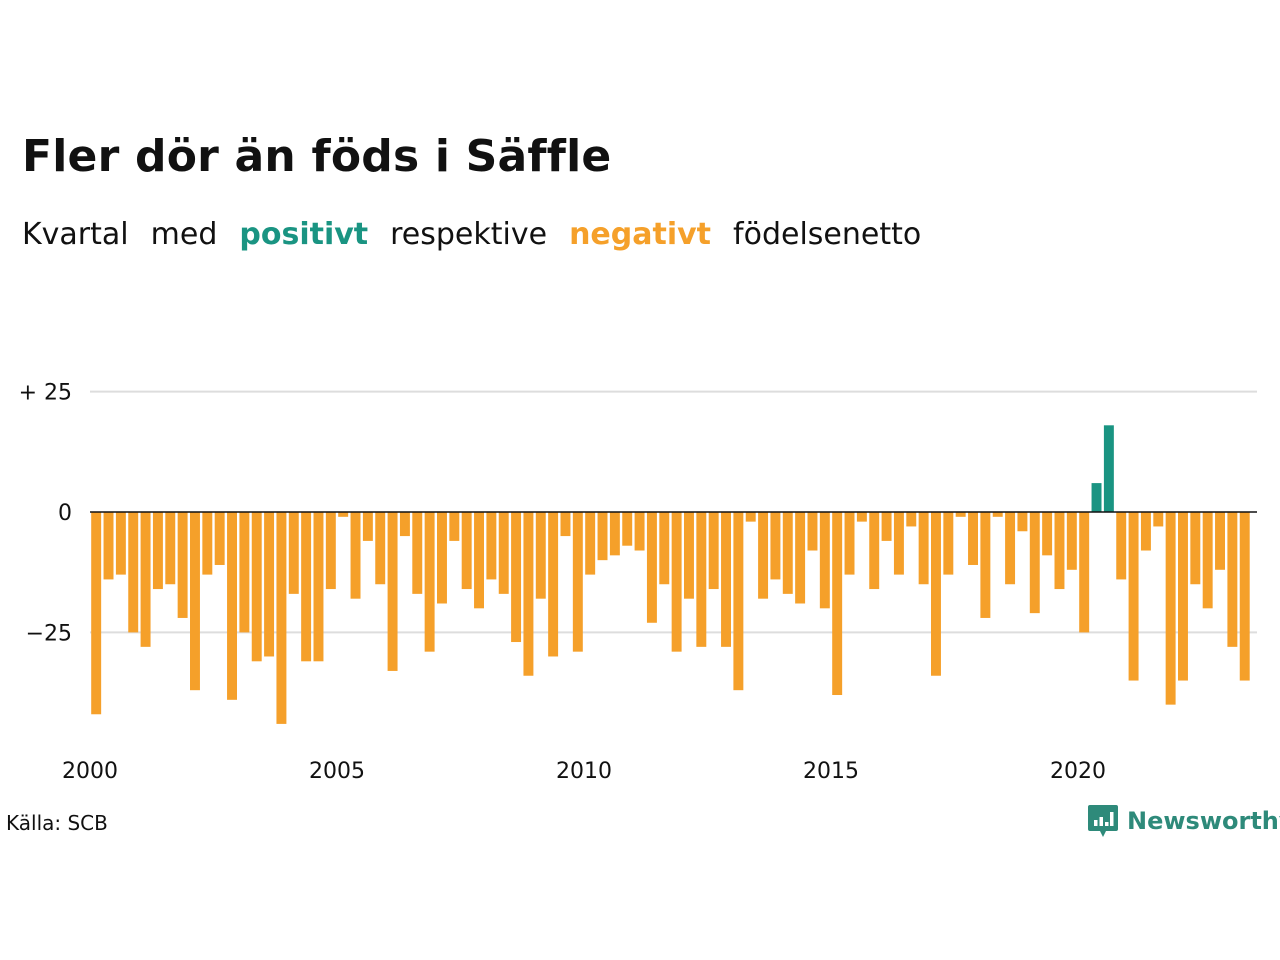  I want to click on y-tick-label: −25, so click(49, 633).